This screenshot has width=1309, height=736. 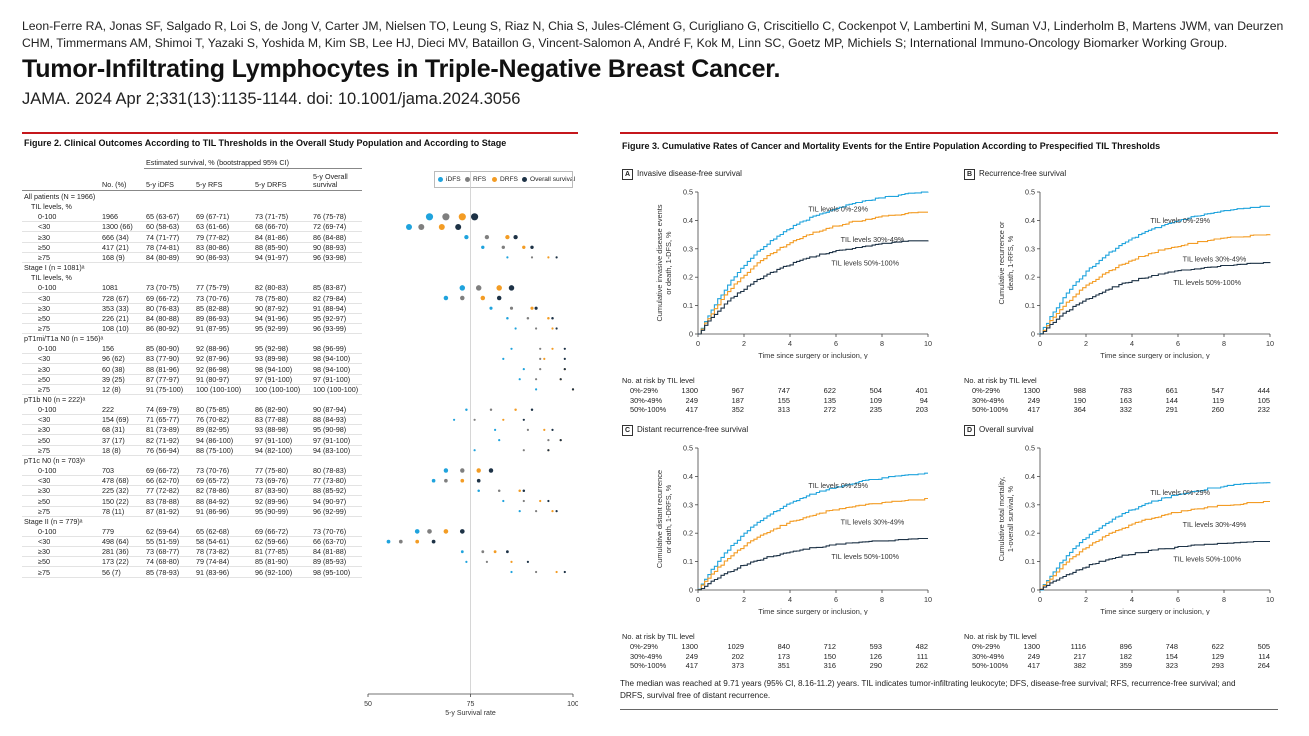 What do you see at coordinates (509, 179) in the screenshot?
I see `legend-label: DRFS` at bounding box center [509, 179].